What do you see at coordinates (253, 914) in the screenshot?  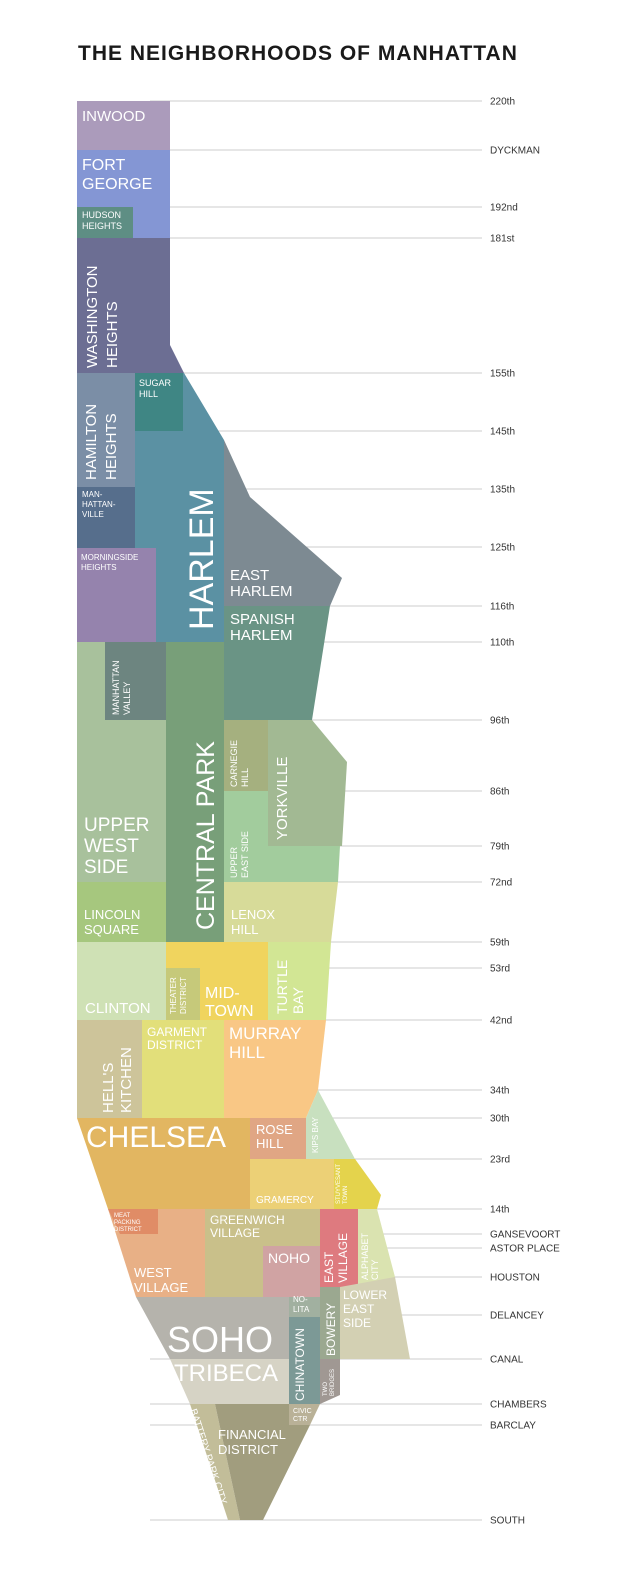 I see `label-line-lenox-hill-0: LENOX` at bounding box center [253, 914].